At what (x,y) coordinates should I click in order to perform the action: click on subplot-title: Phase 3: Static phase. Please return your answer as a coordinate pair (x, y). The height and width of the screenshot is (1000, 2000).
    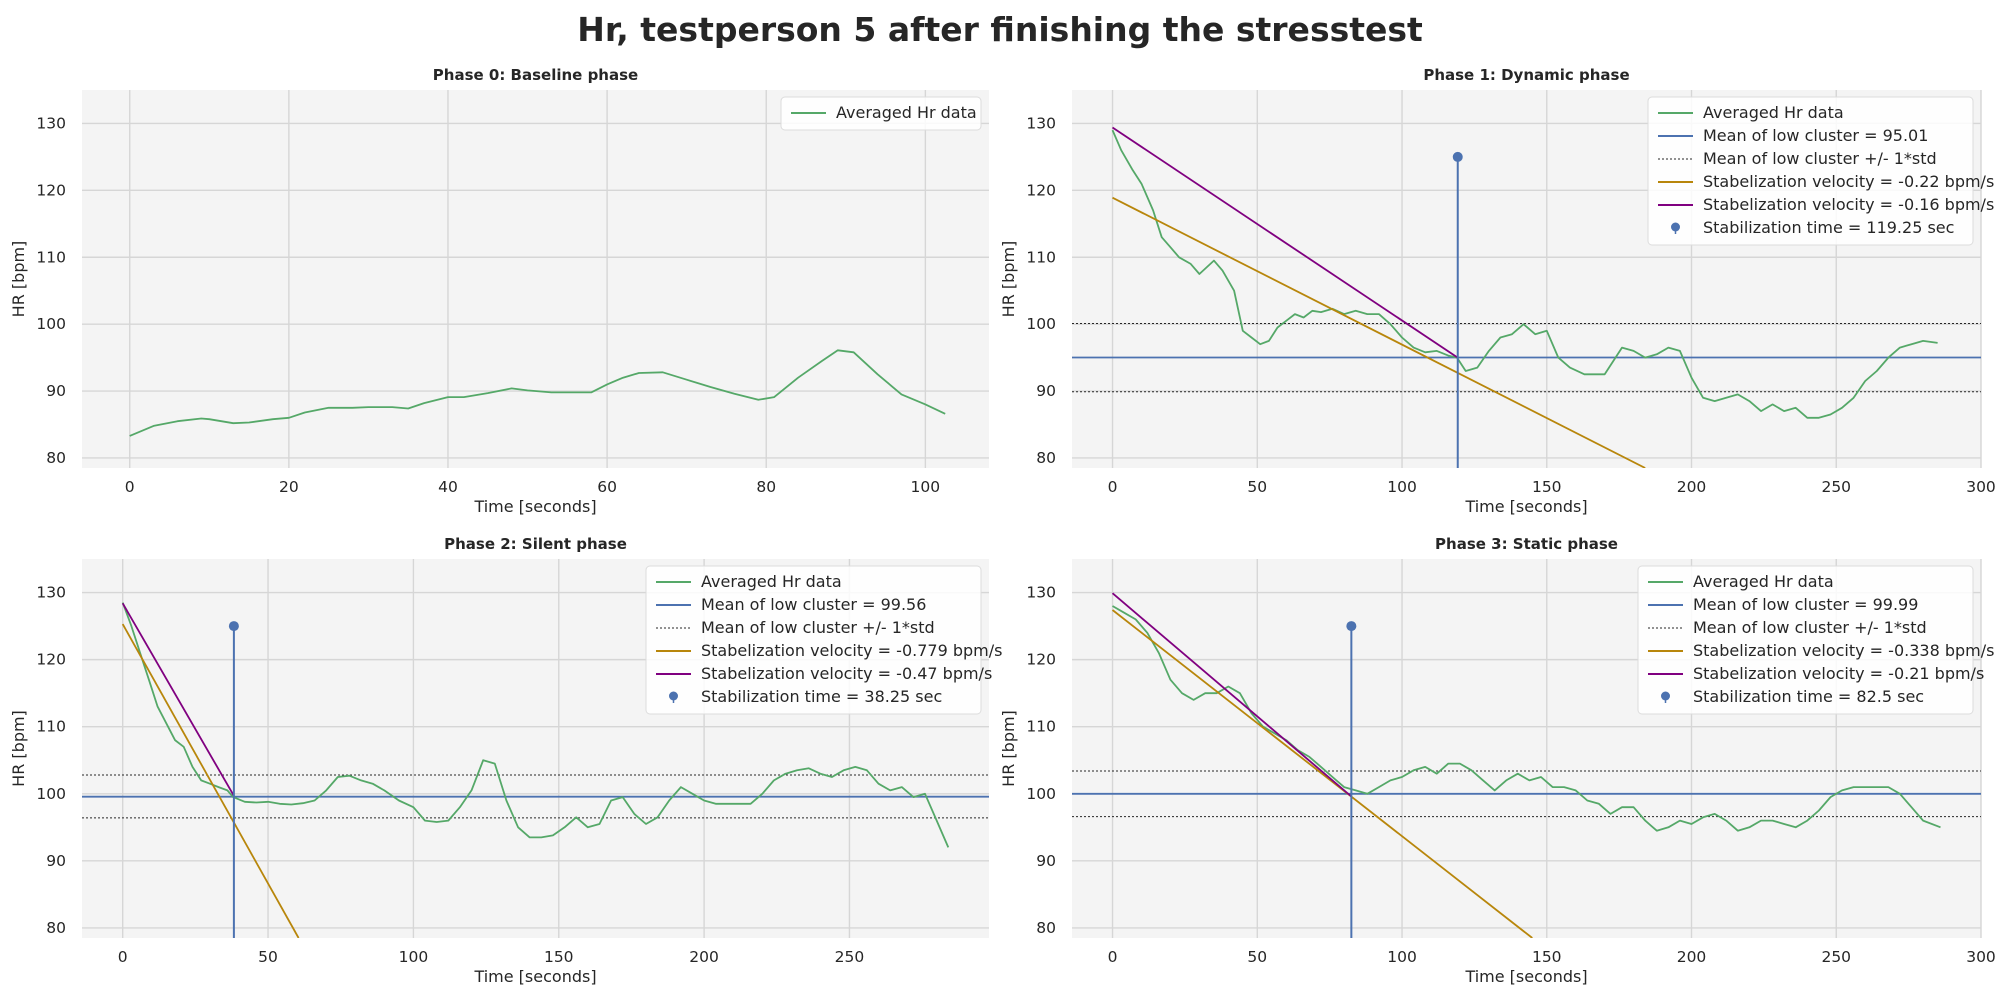
    Looking at the image, I should click on (1526, 544).